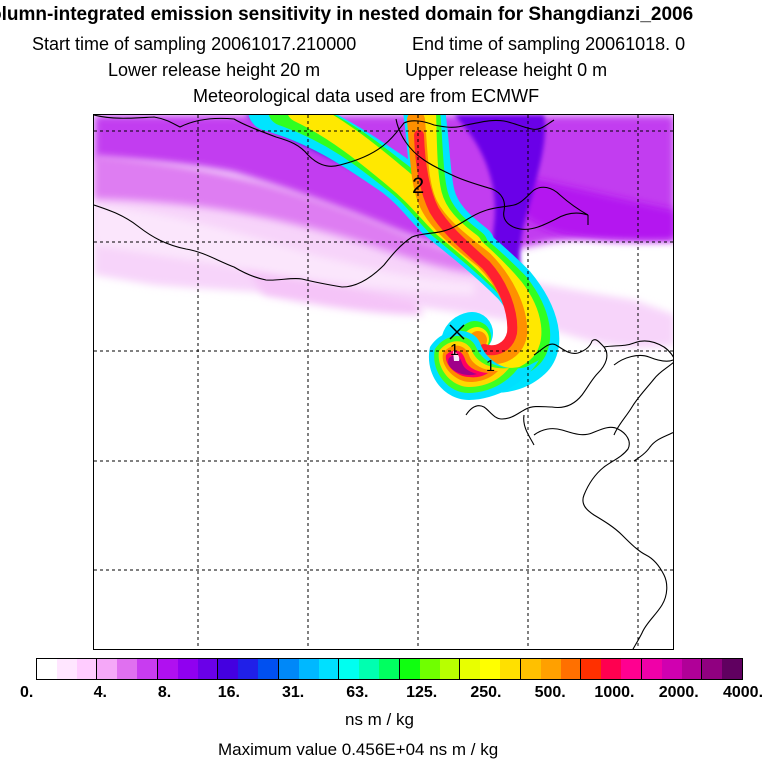  Describe the element at coordinates (454, 350) in the screenshot. I see `release-marker-label: 1` at that location.